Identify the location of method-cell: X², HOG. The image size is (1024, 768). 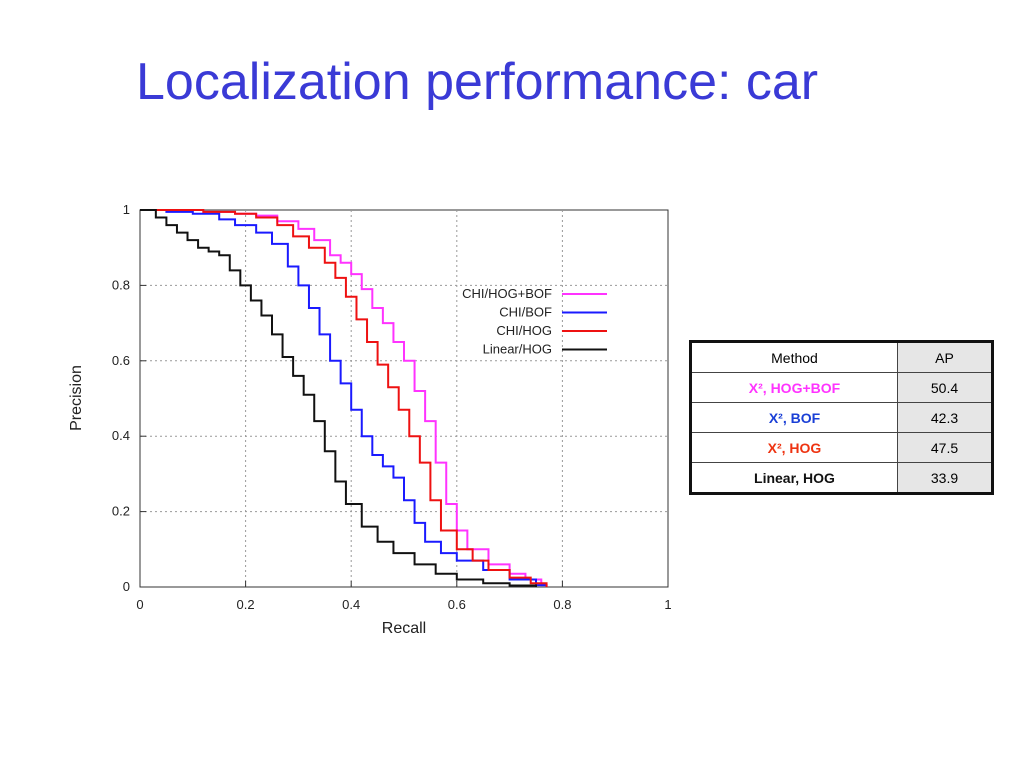
(794, 447).